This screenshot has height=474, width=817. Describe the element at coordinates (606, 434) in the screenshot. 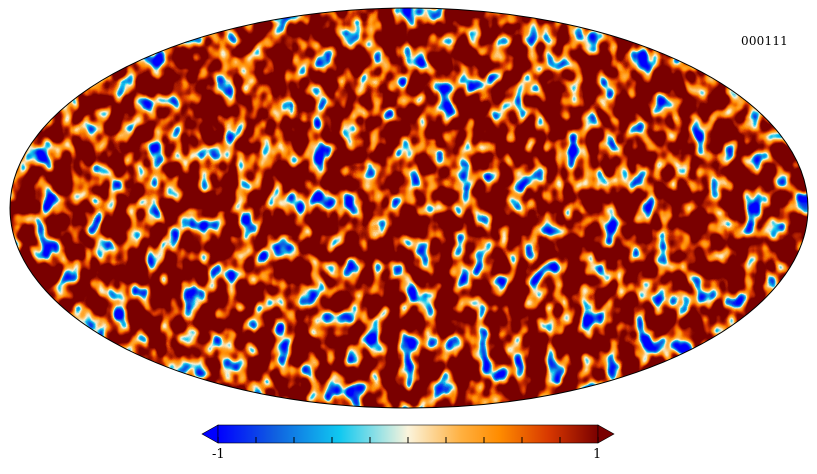

I see `colorbar-right-arrow` at that location.